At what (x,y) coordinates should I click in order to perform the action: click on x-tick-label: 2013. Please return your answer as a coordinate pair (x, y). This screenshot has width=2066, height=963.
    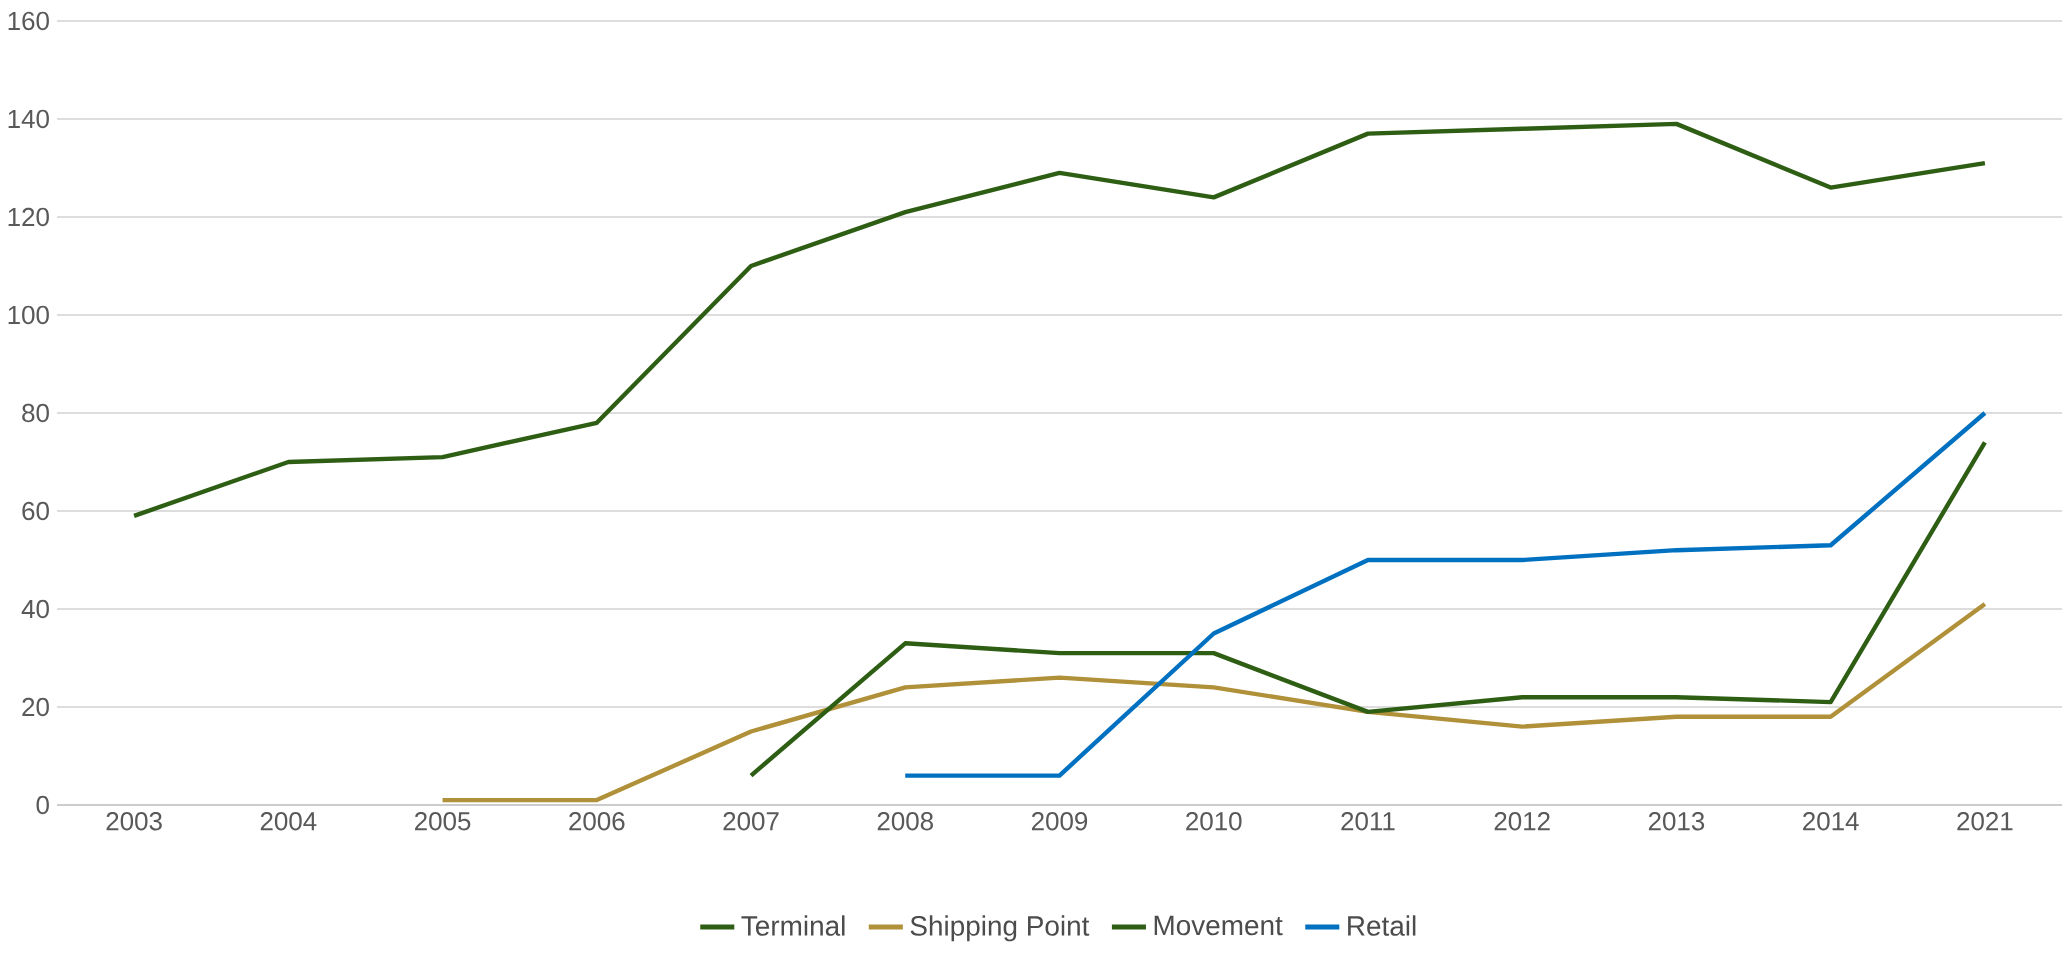
    Looking at the image, I should click on (1676, 821).